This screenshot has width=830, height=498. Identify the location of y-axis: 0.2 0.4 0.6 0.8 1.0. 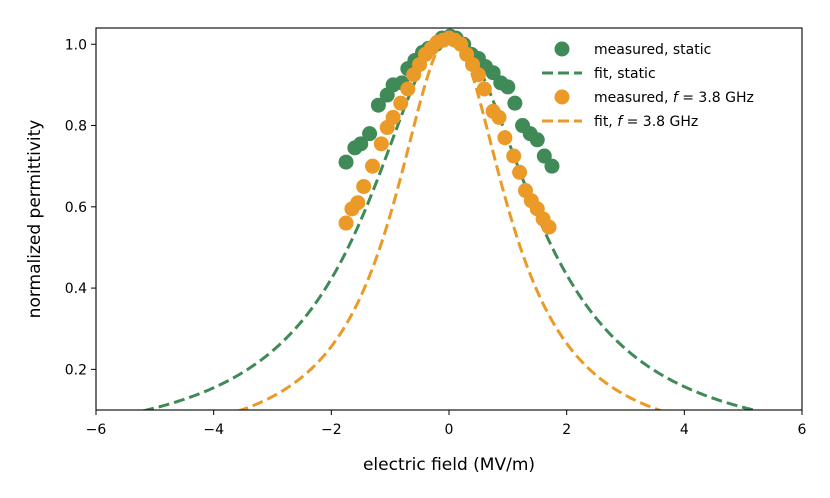
(80, 207).